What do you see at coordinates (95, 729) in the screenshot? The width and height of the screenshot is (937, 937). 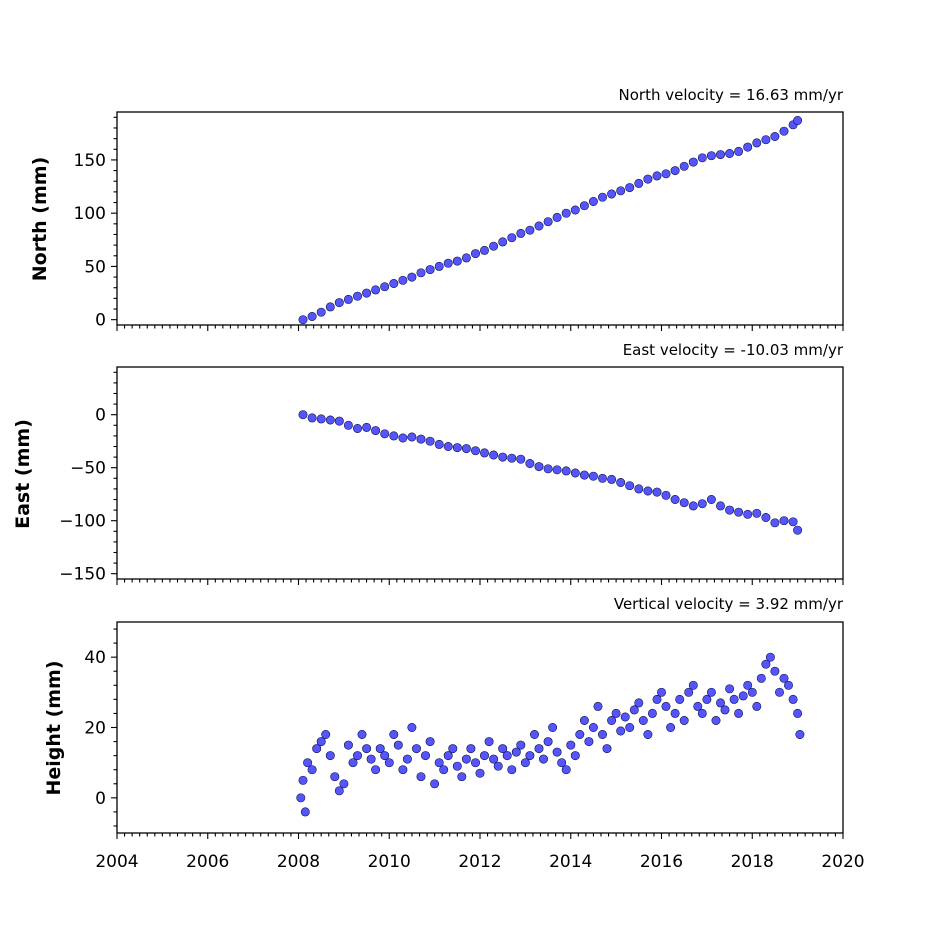 I see `height-y-tick-label: 20` at bounding box center [95, 729].